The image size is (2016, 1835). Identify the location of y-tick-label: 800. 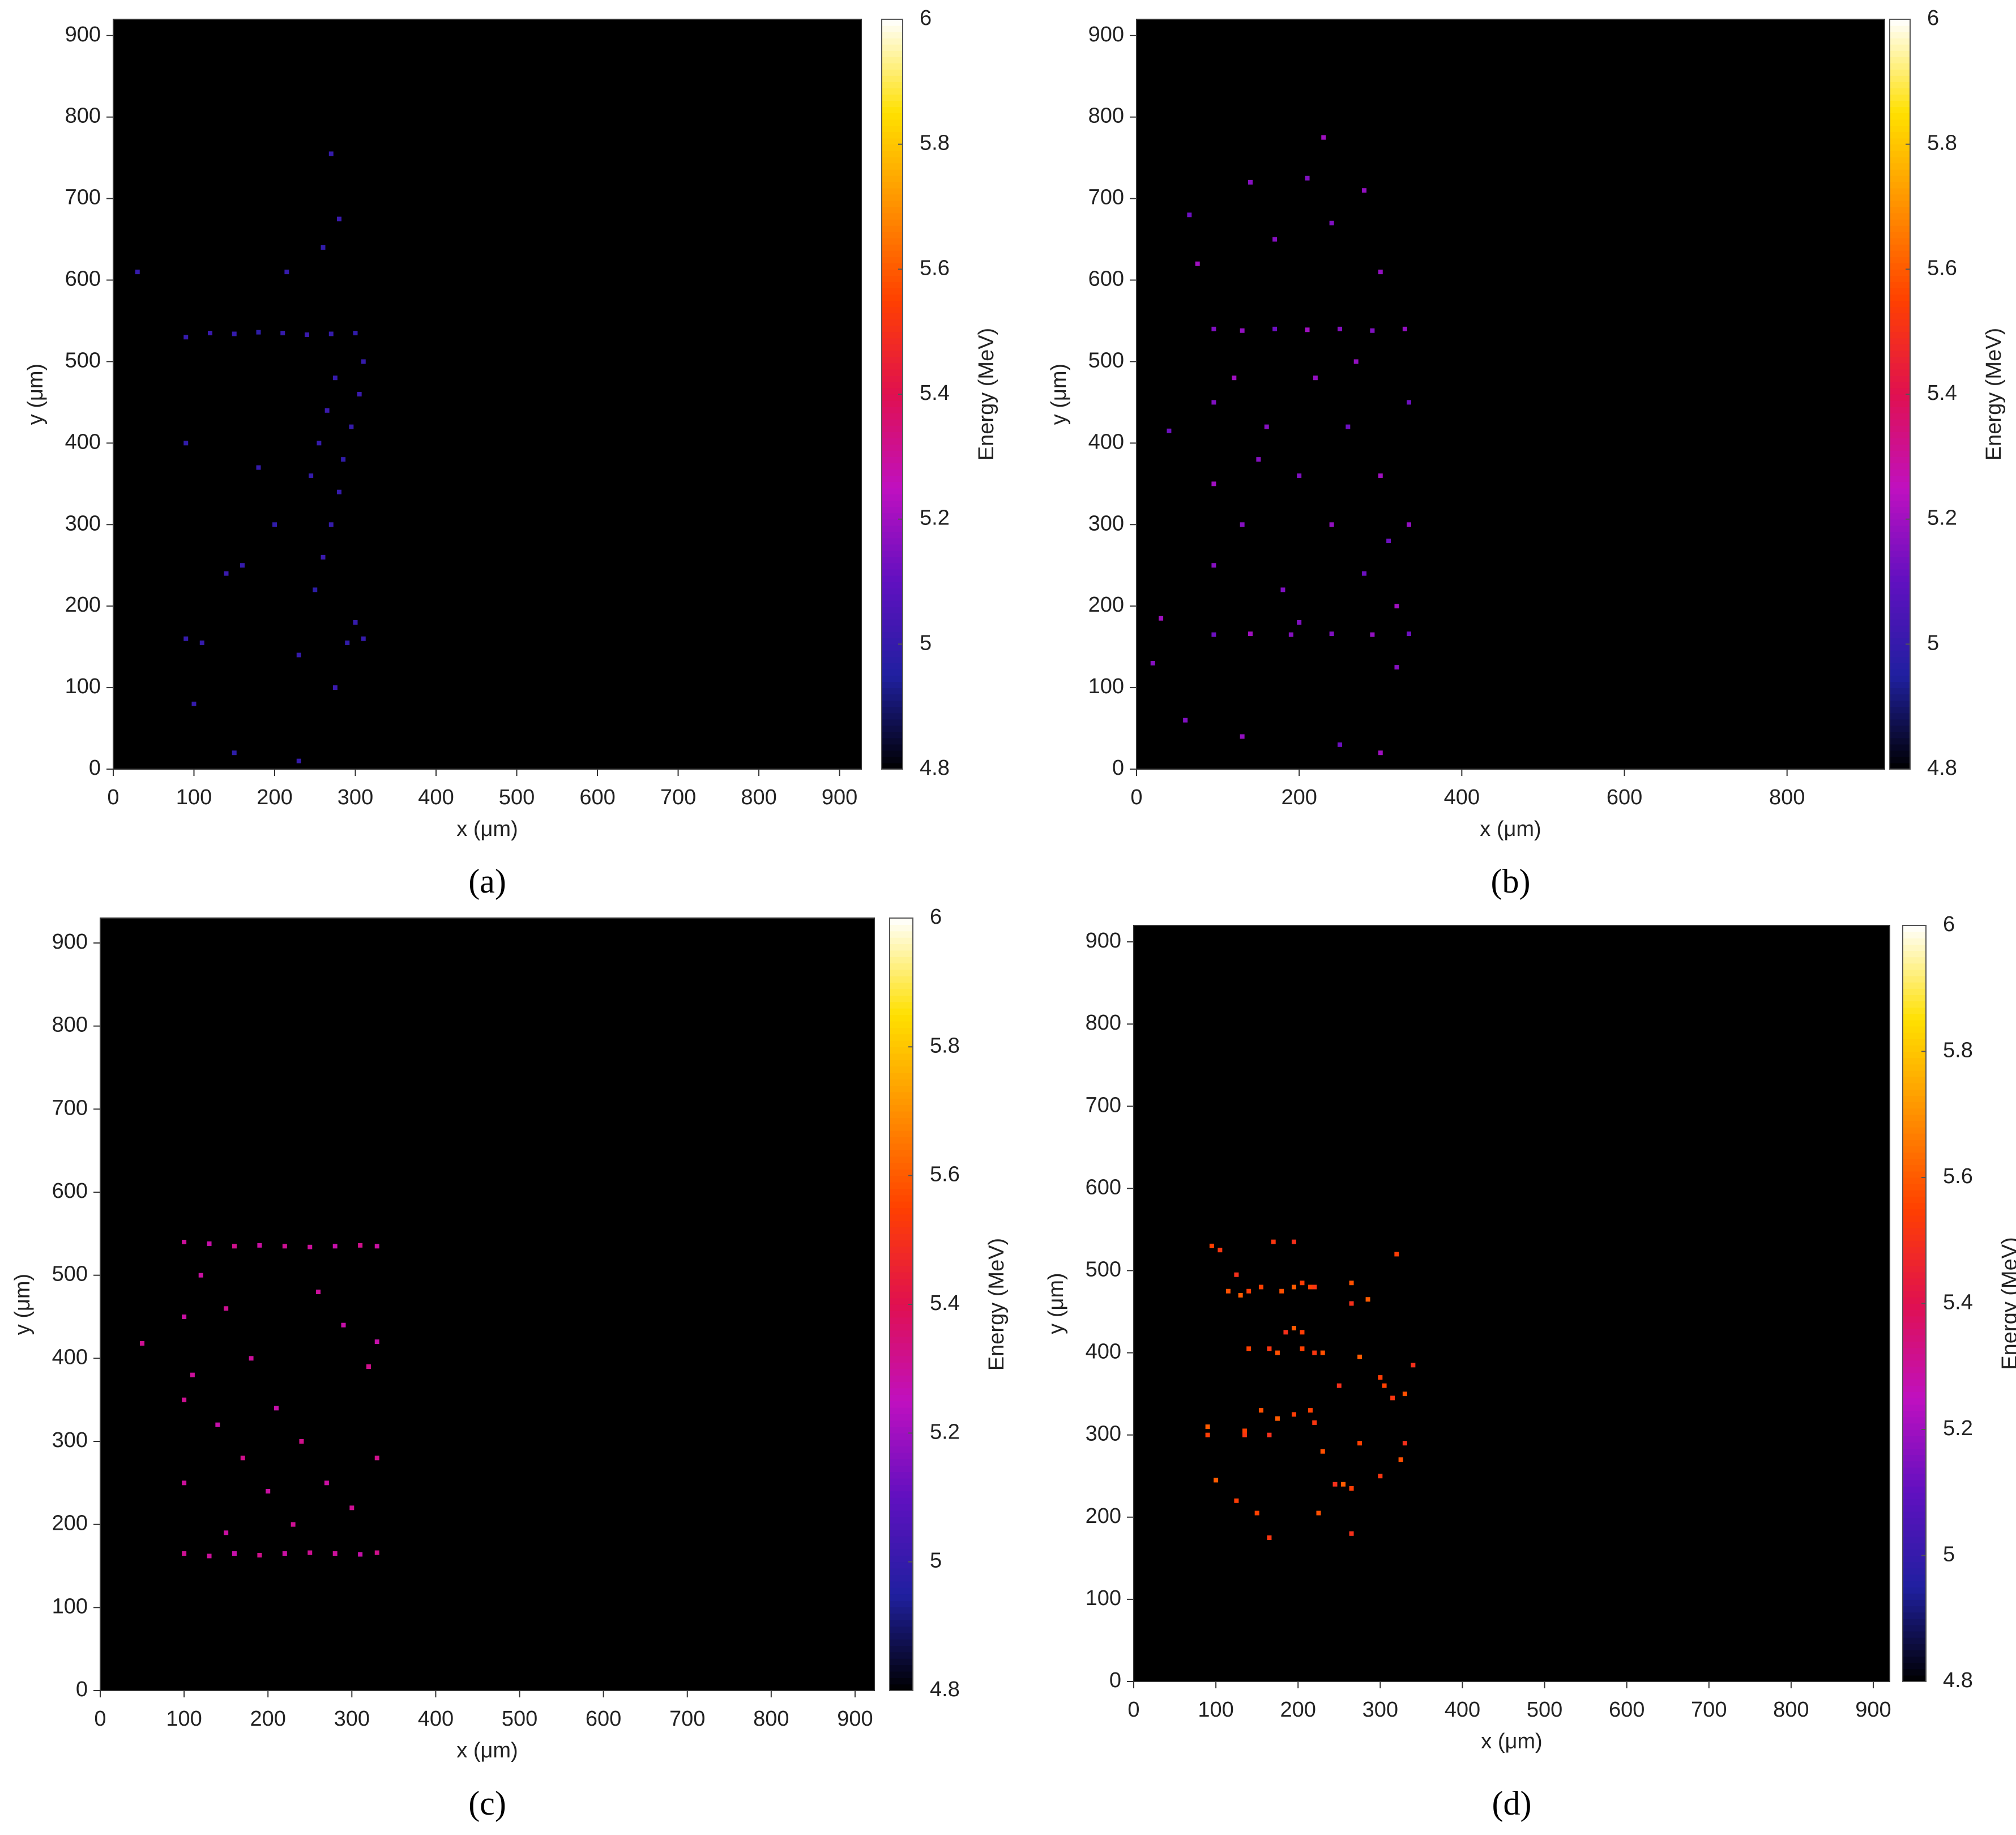
(83, 116).